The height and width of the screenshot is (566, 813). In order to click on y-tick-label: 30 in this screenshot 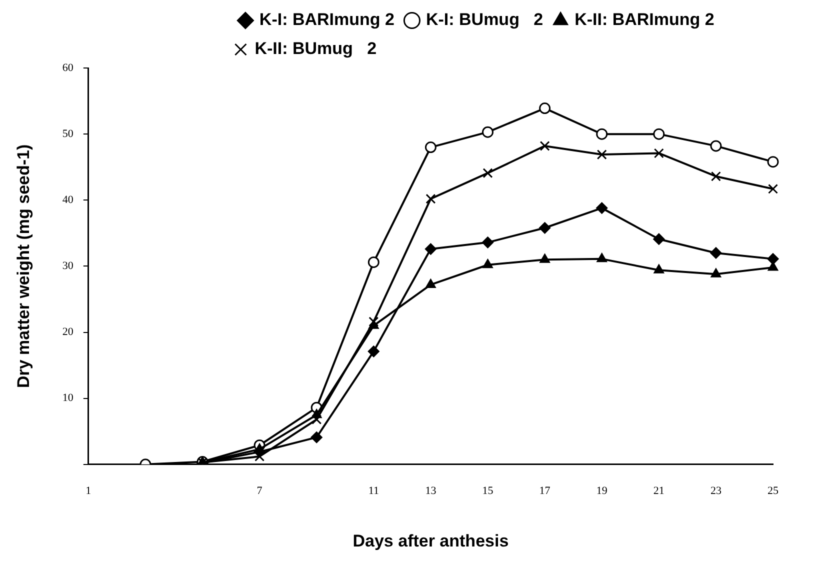, I will do `click(68, 266)`.